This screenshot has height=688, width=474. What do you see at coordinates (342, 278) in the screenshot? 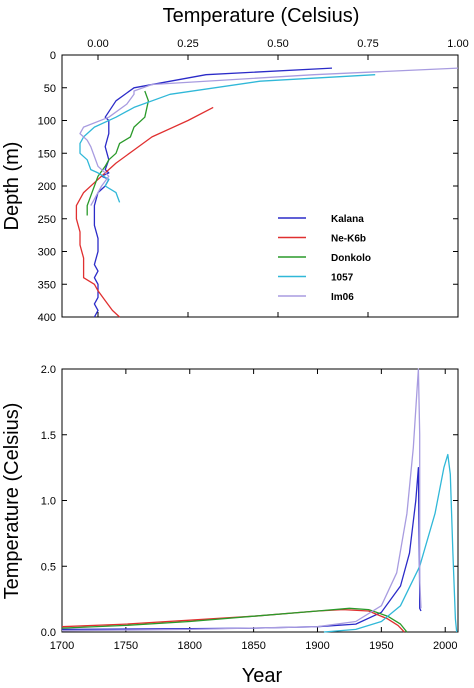
I see `legend-label-1057: 1057` at bounding box center [342, 278].